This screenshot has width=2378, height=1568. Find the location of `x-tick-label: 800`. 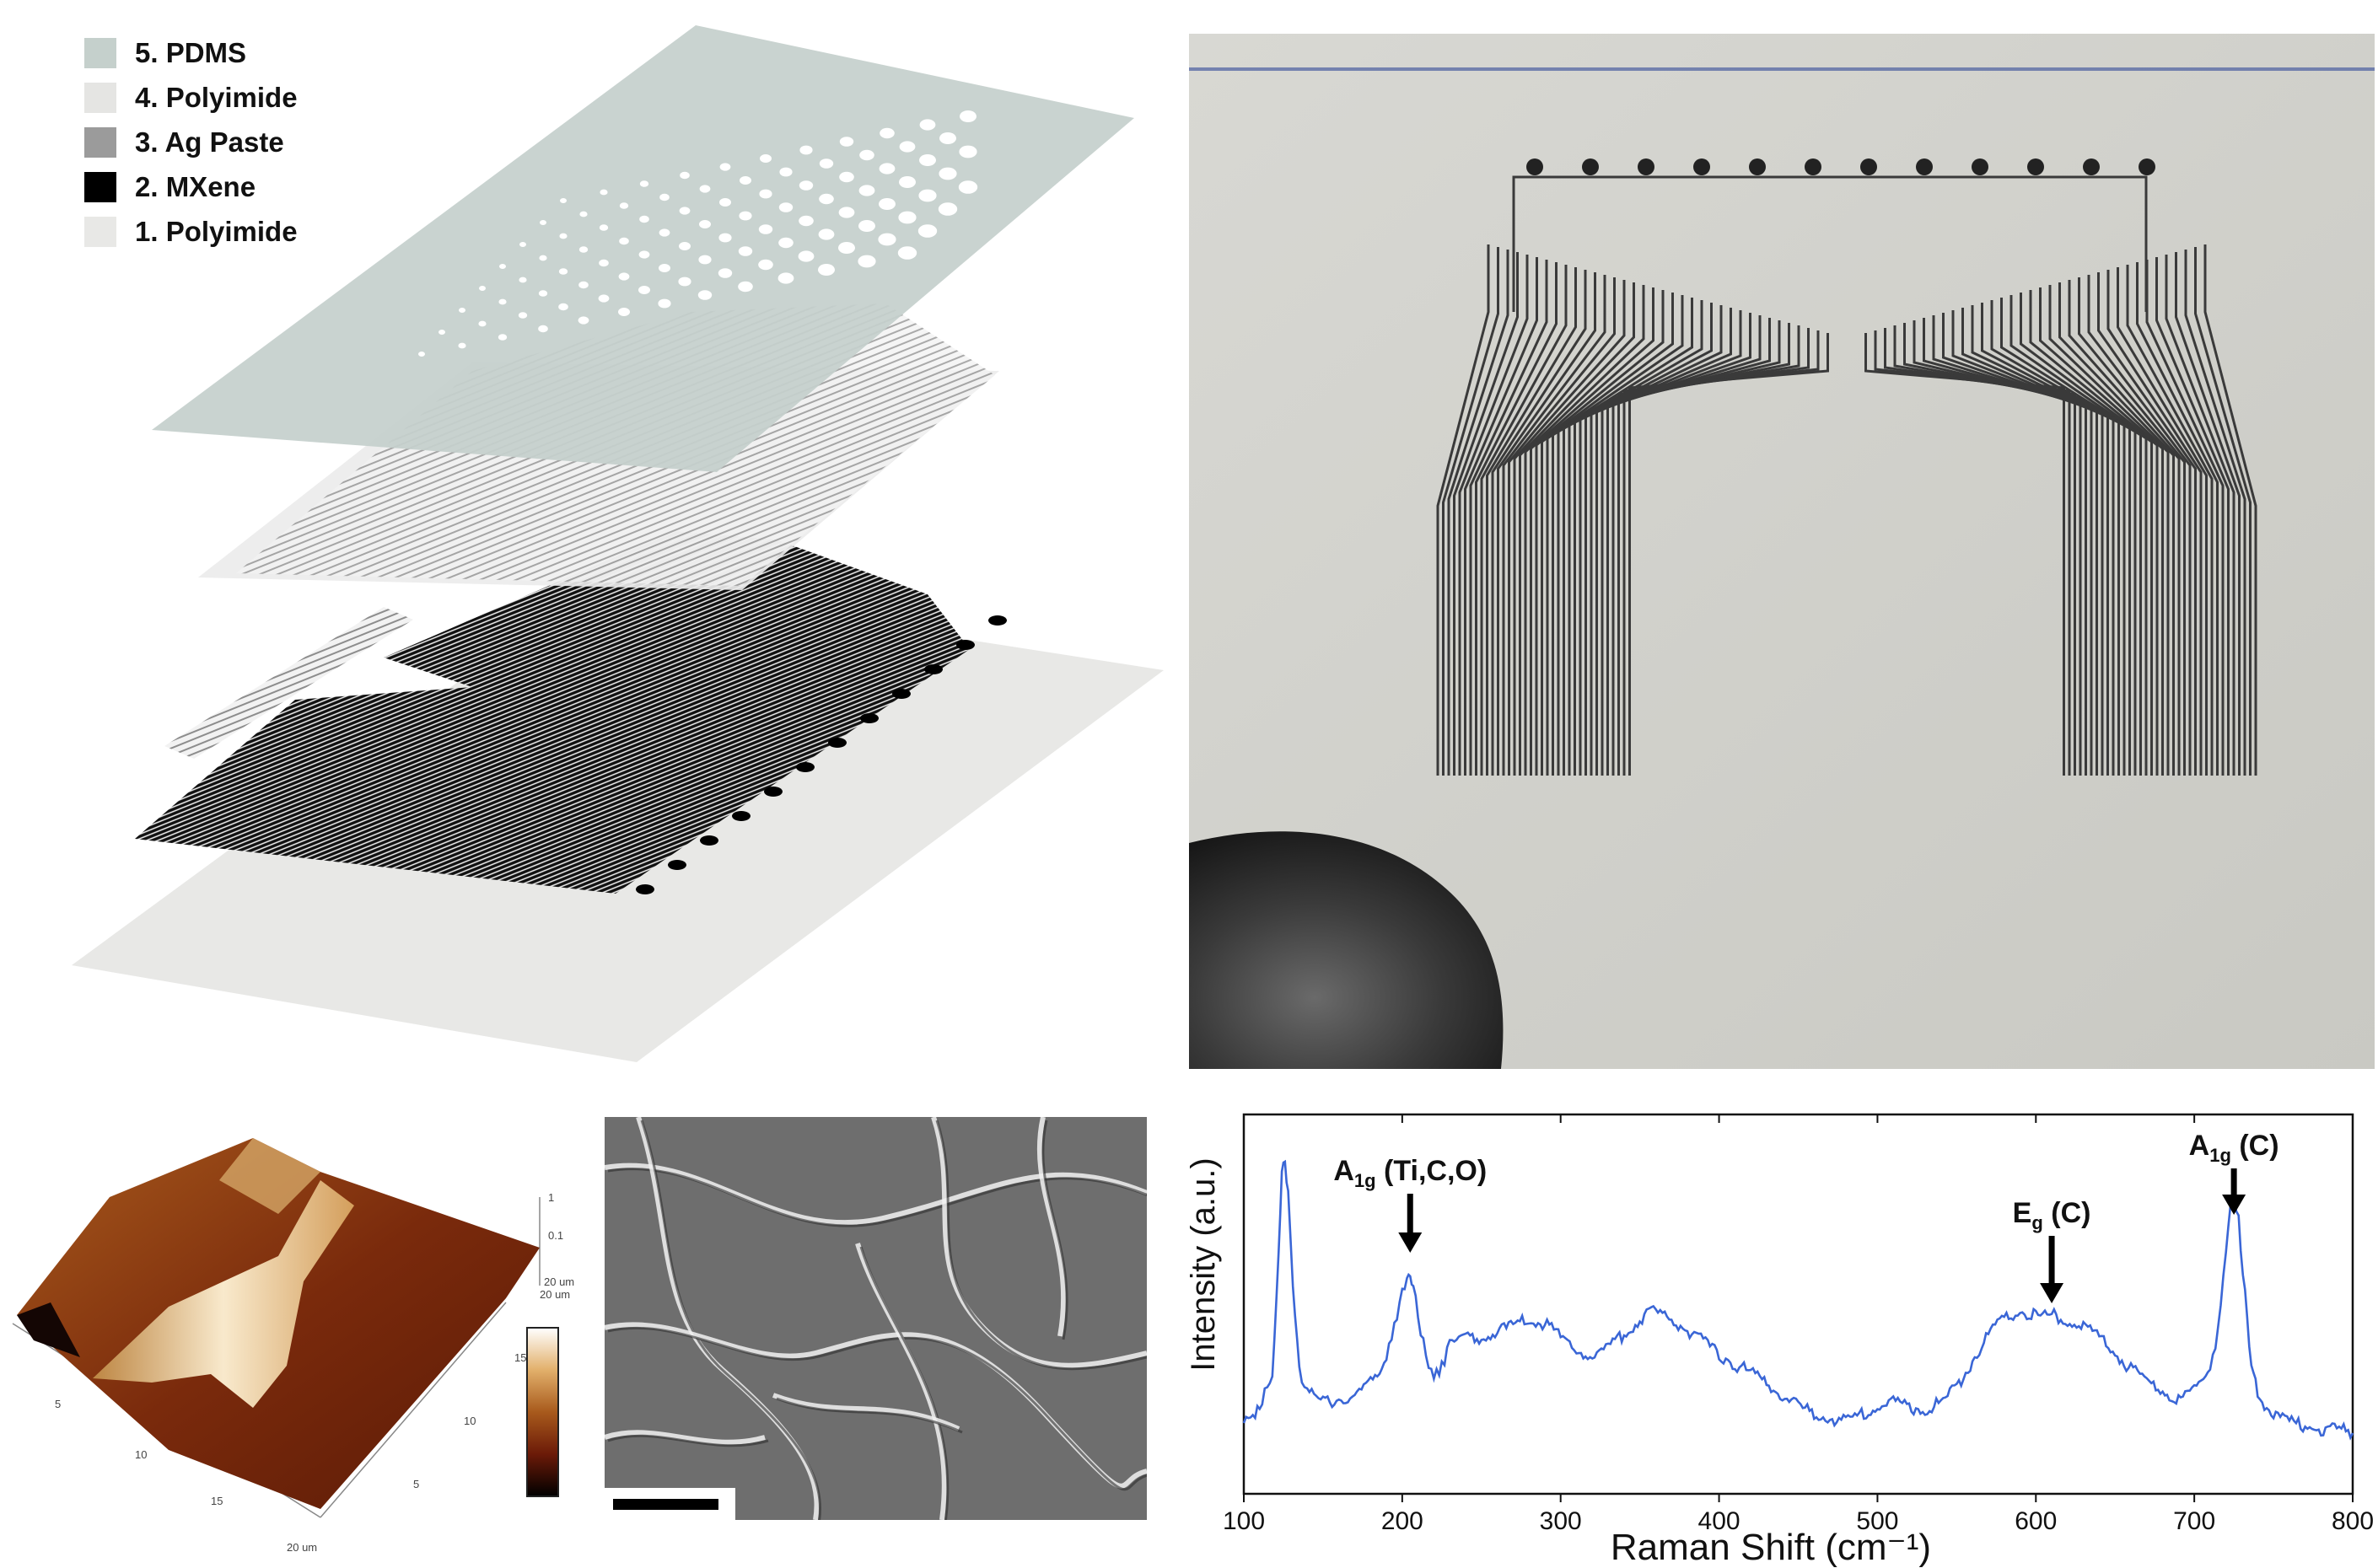

x-tick-label: 800 is located at coordinates (2353, 1521).